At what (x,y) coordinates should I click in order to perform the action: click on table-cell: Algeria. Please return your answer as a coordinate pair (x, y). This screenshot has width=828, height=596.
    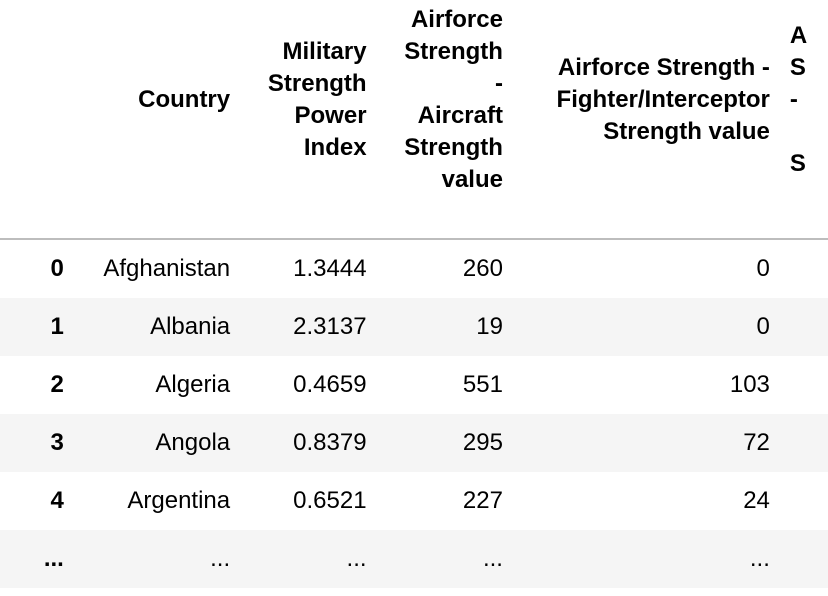
    Looking at the image, I should click on (193, 384).